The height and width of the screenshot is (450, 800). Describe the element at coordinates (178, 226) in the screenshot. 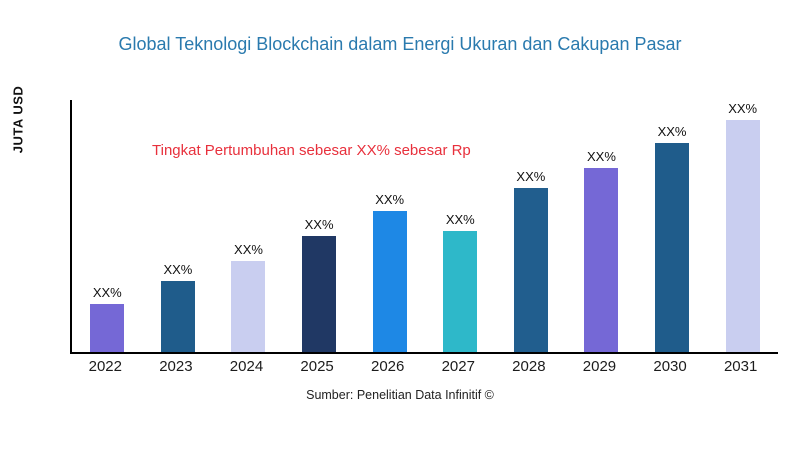

I see `bar-column-2023: XX%` at that location.